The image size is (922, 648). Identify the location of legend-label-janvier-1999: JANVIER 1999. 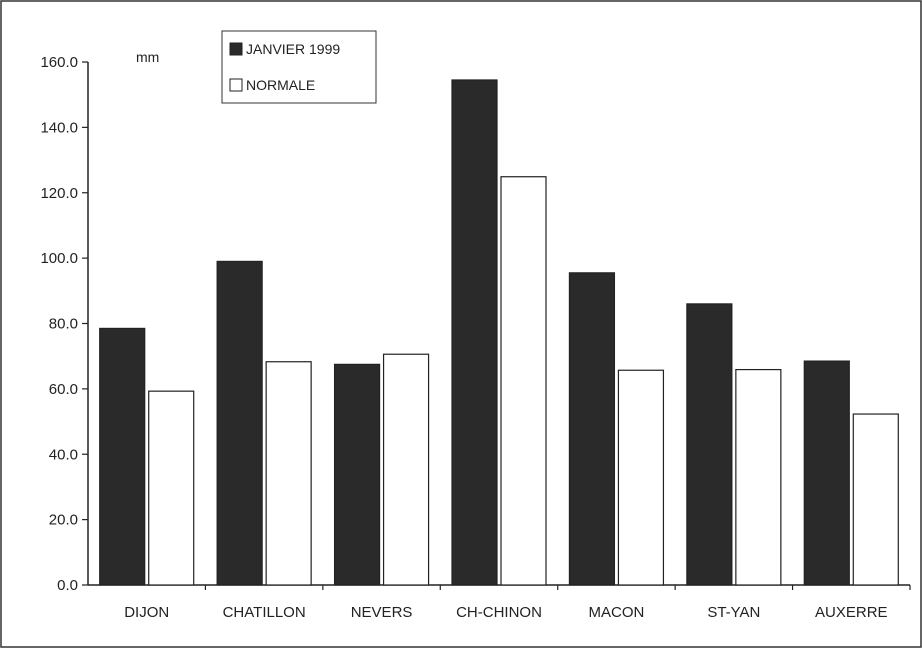
(293, 49).